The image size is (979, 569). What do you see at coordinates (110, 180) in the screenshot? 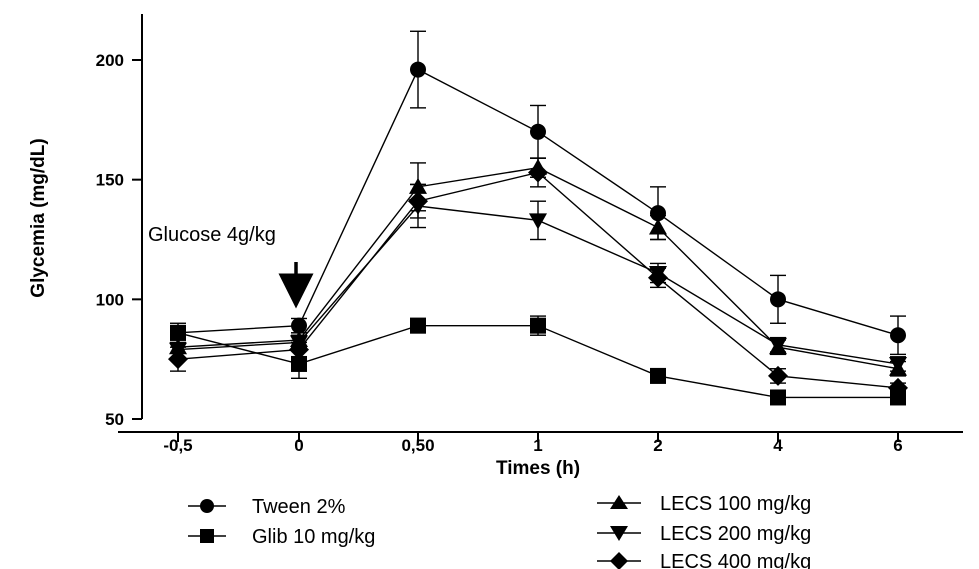
I see `y-tick-label: 150` at bounding box center [110, 180].